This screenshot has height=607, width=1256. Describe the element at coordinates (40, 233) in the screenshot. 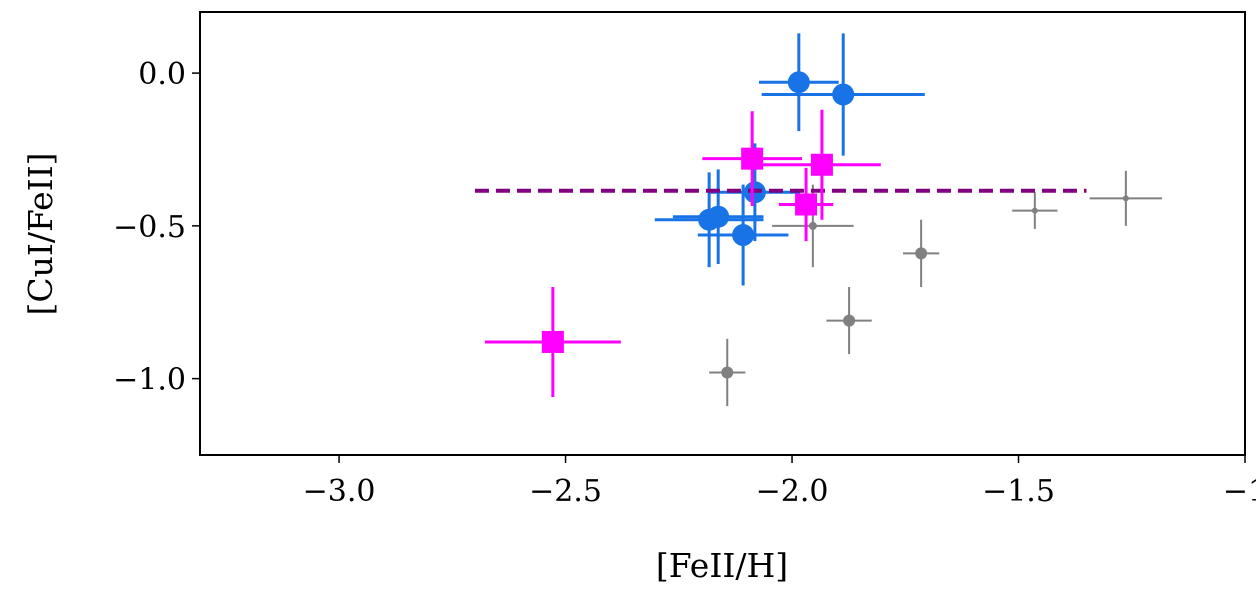

I see `y-axis-label: [CuI/FeII]` at that location.